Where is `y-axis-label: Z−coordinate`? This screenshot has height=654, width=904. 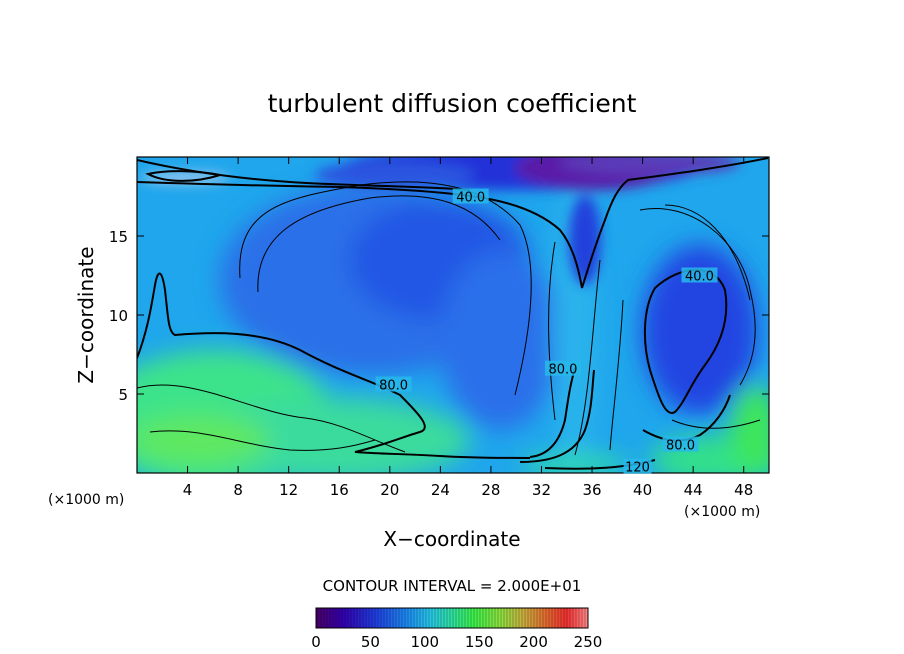
y-axis-label: Z−coordinate is located at coordinates (86, 314).